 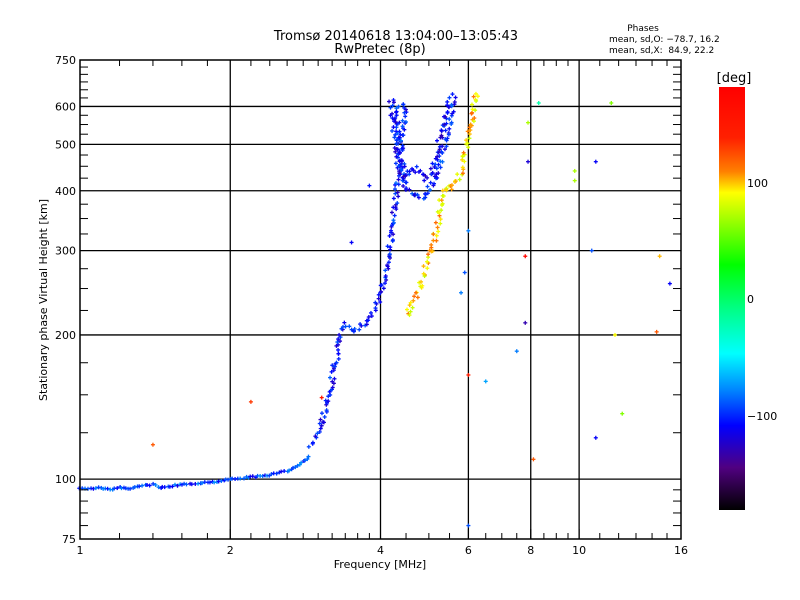 What do you see at coordinates (379, 49) in the screenshot?
I see `chart-subtitle: RwPretec (8p)` at bounding box center [379, 49].